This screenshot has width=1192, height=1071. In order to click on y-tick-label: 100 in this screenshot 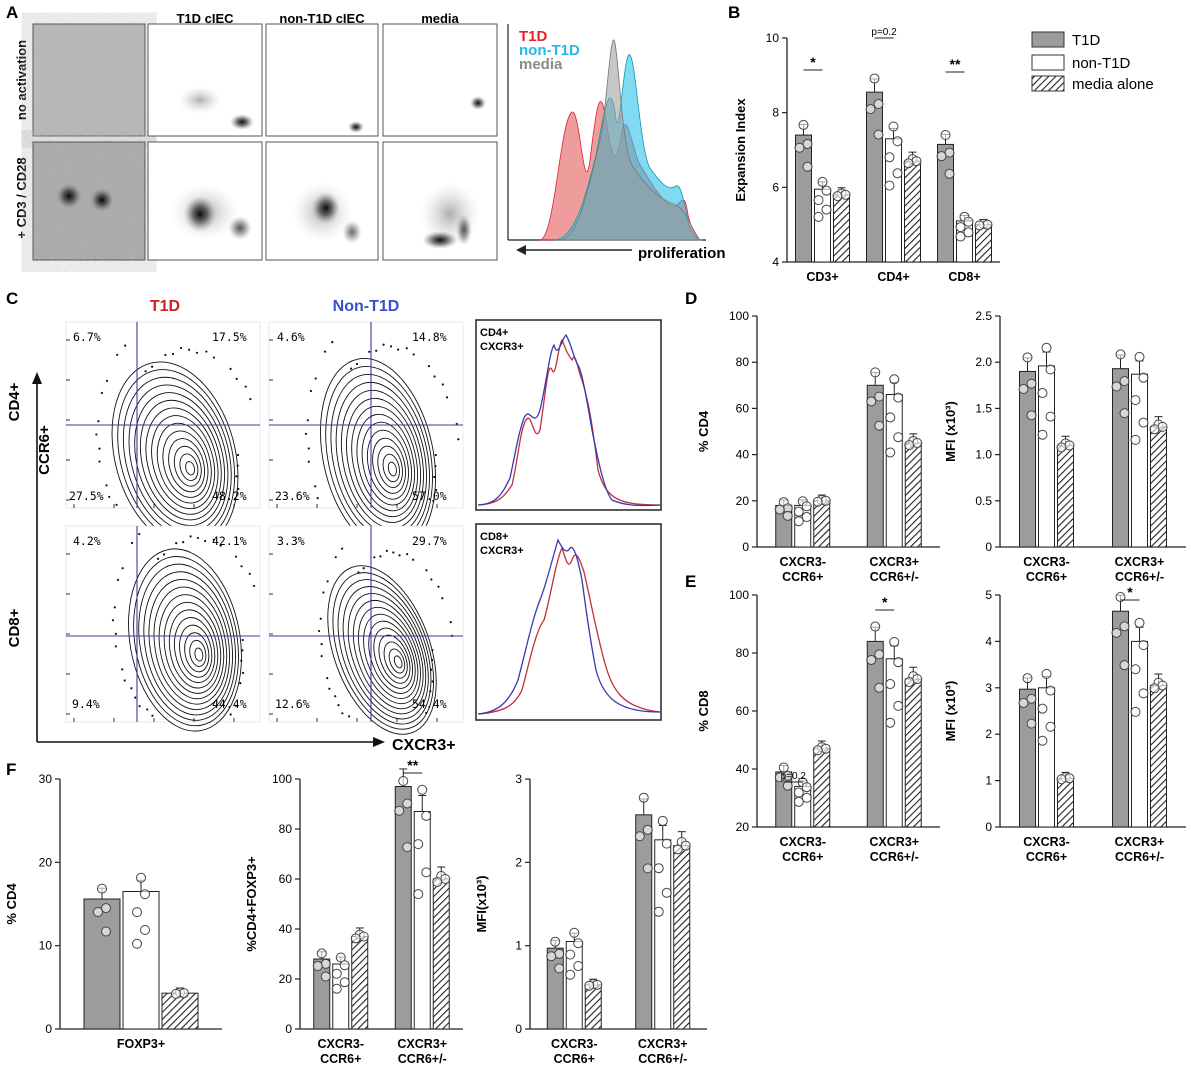, I will do `click(739, 316)`.